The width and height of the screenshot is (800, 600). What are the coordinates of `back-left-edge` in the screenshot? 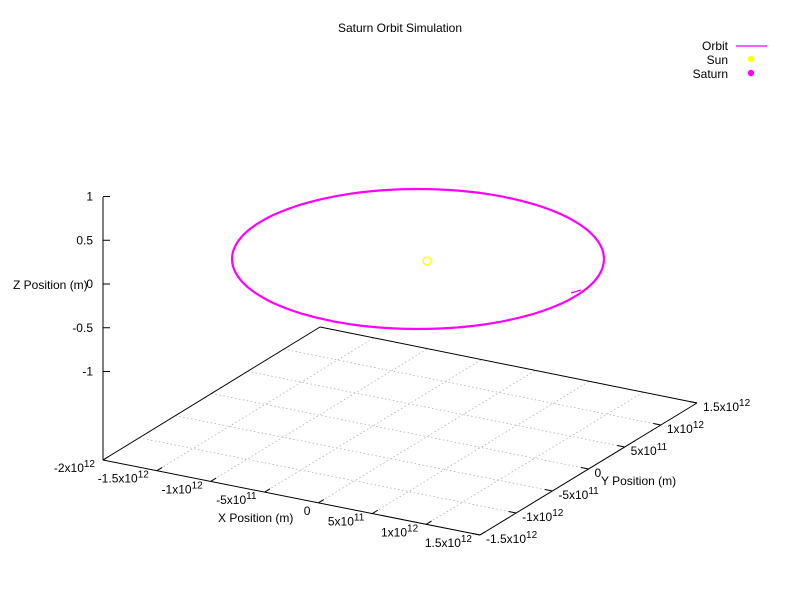 It's located at (211, 393).